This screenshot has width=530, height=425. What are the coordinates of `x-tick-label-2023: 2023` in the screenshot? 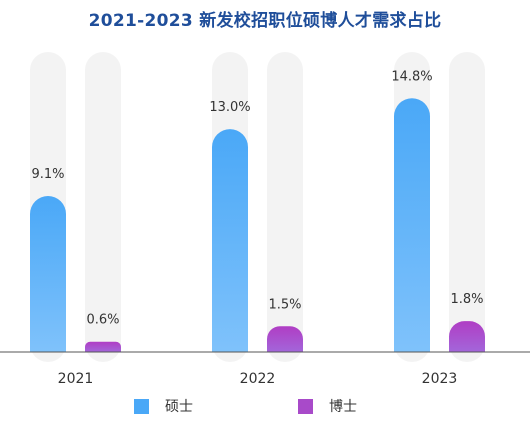 It's located at (440, 379).